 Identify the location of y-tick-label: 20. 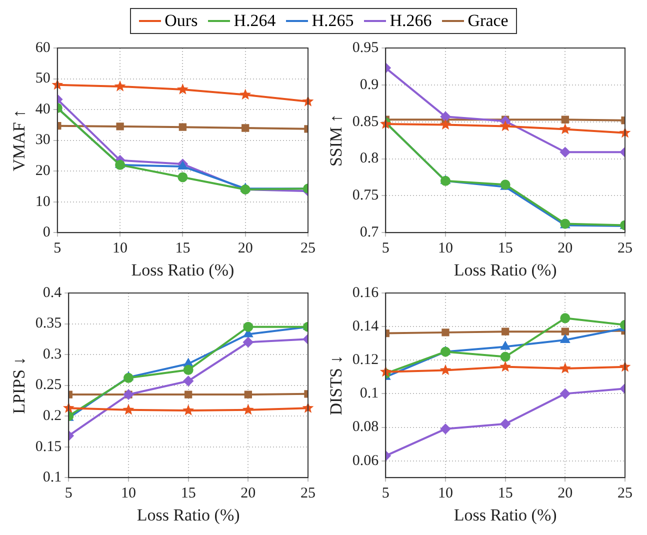
(42, 171).